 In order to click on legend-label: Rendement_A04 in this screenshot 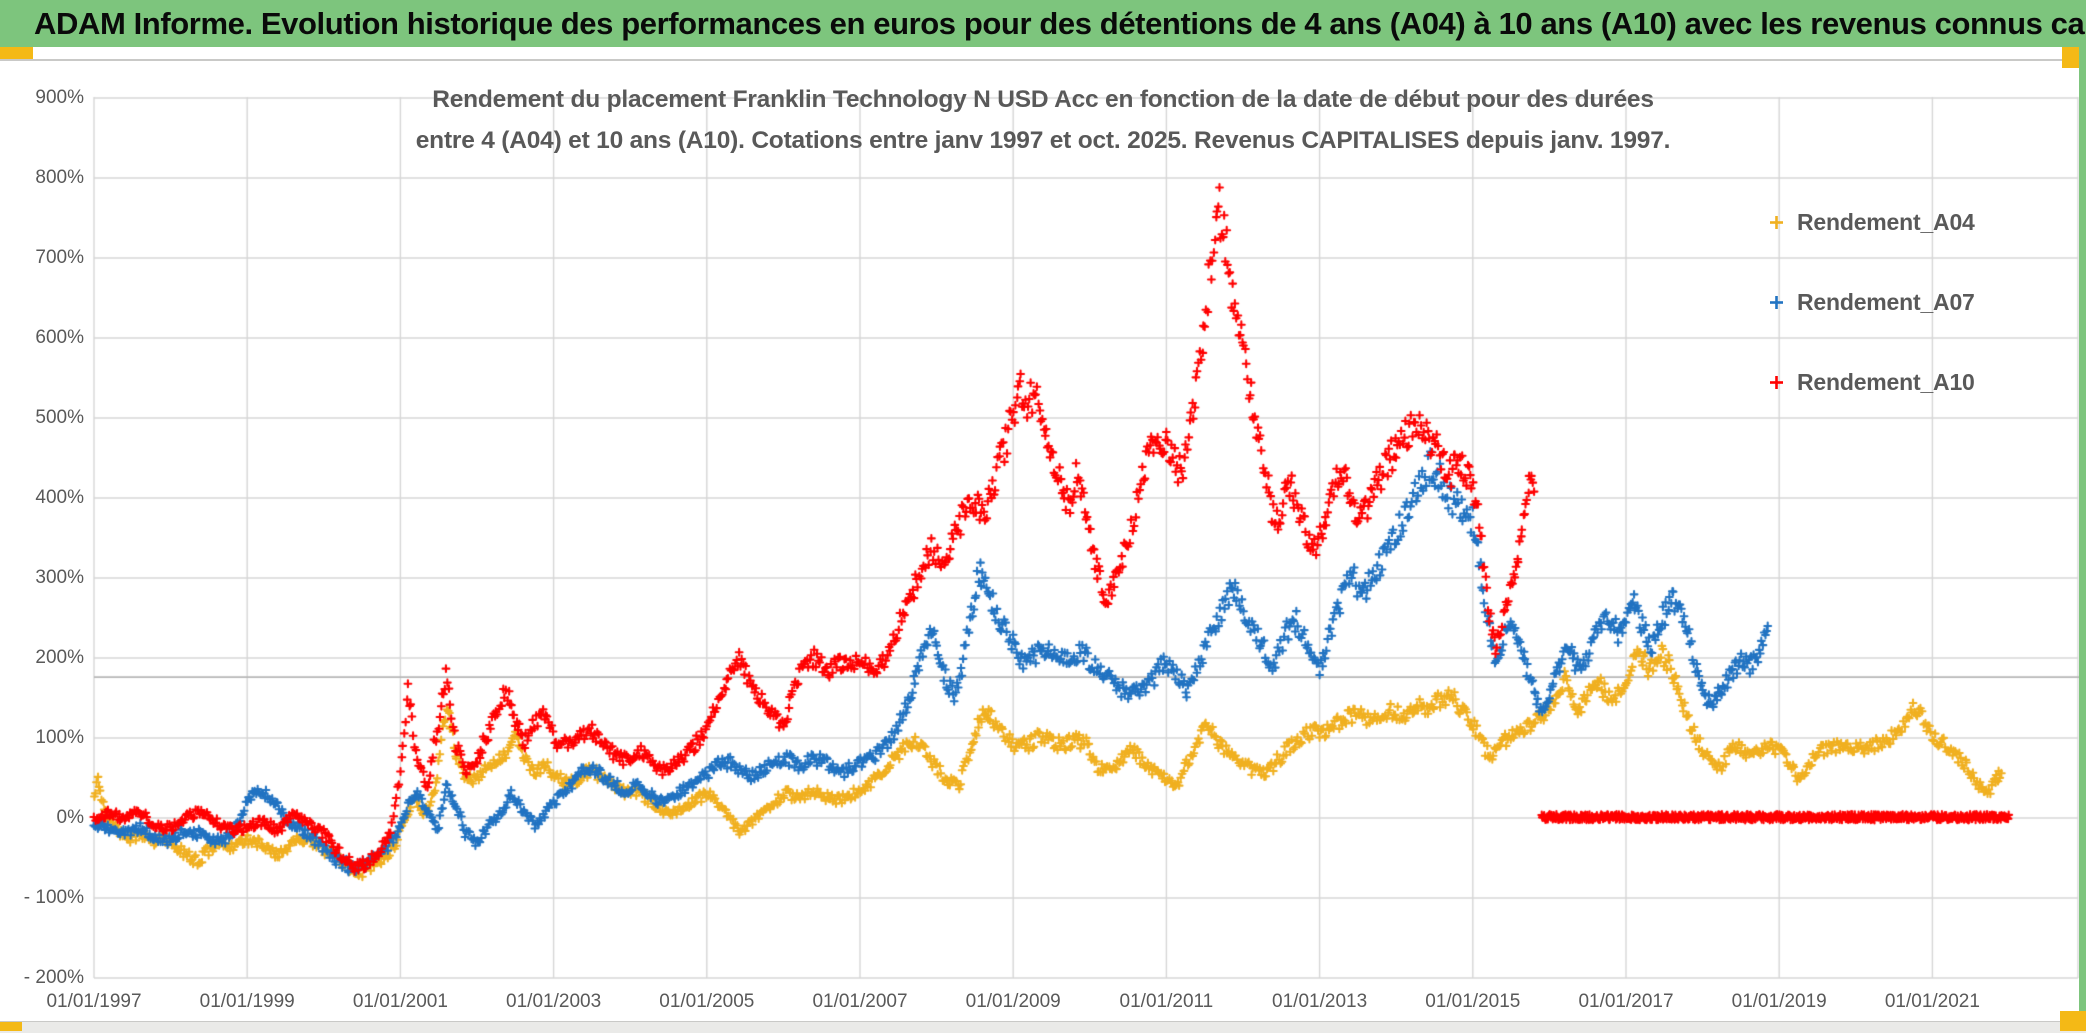, I will do `click(1886, 222)`.